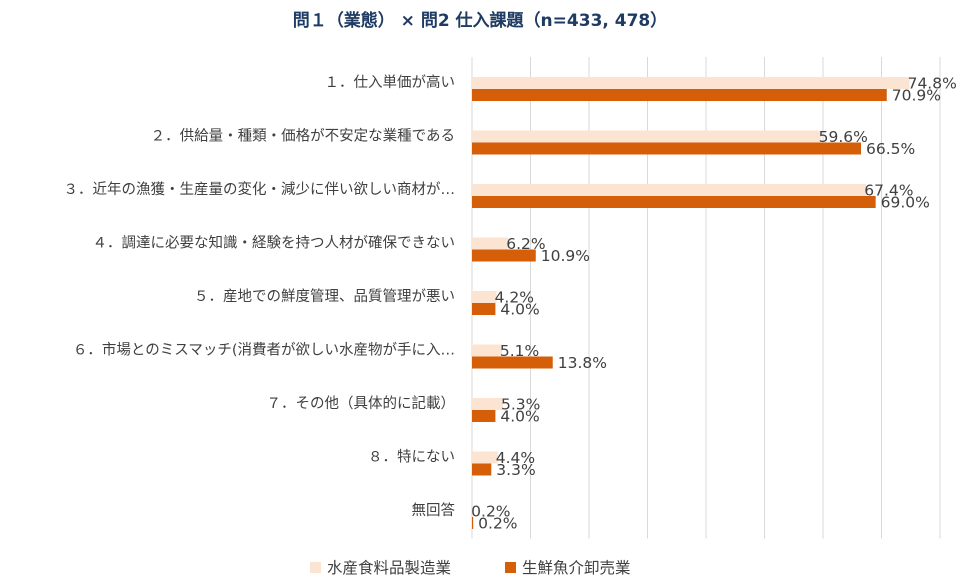  Describe the element at coordinates (565, 256) in the screenshot. I see `data-label: 10.9%` at that location.